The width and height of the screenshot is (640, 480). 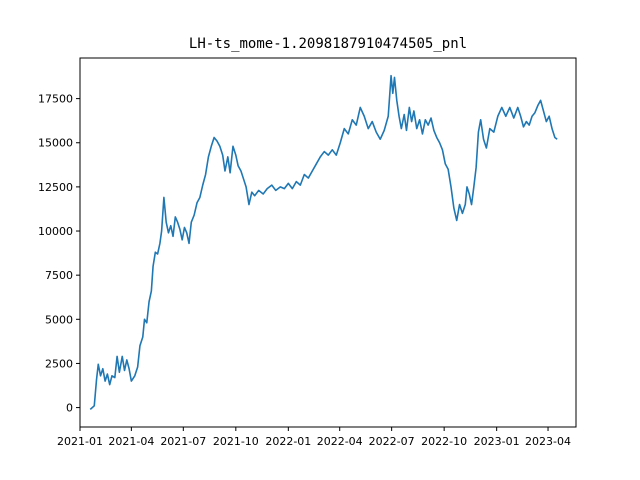 I want to click on x-tick-label-8: 2023-01, so click(x=497, y=441).